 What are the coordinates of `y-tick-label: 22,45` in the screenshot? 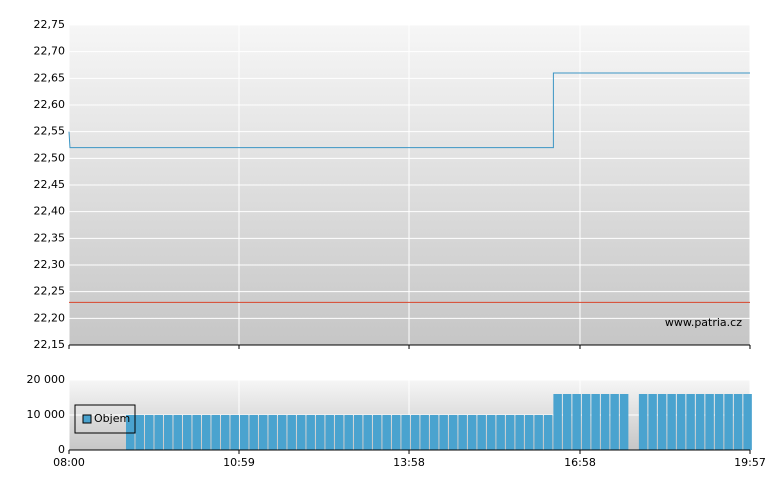 It's located at (50, 184).